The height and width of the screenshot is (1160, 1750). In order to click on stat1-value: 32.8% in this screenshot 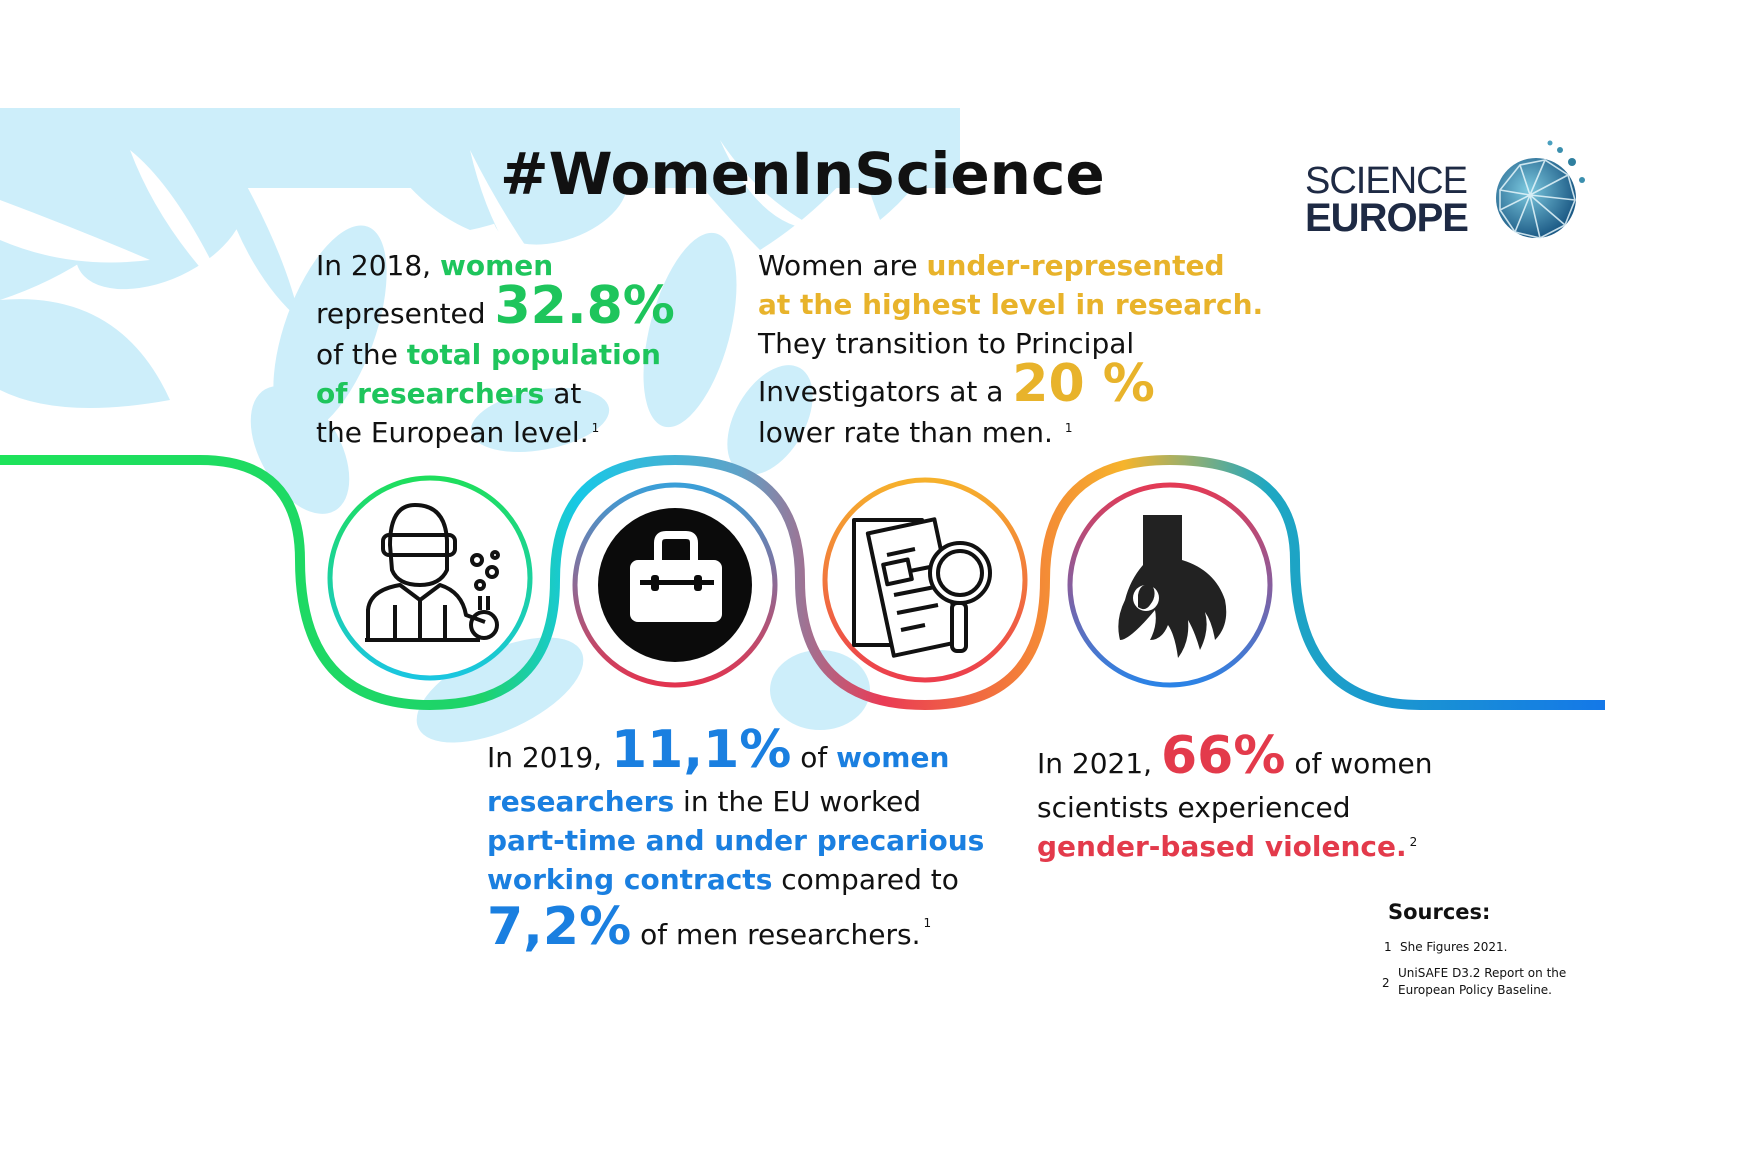, I will do `click(584, 306)`.